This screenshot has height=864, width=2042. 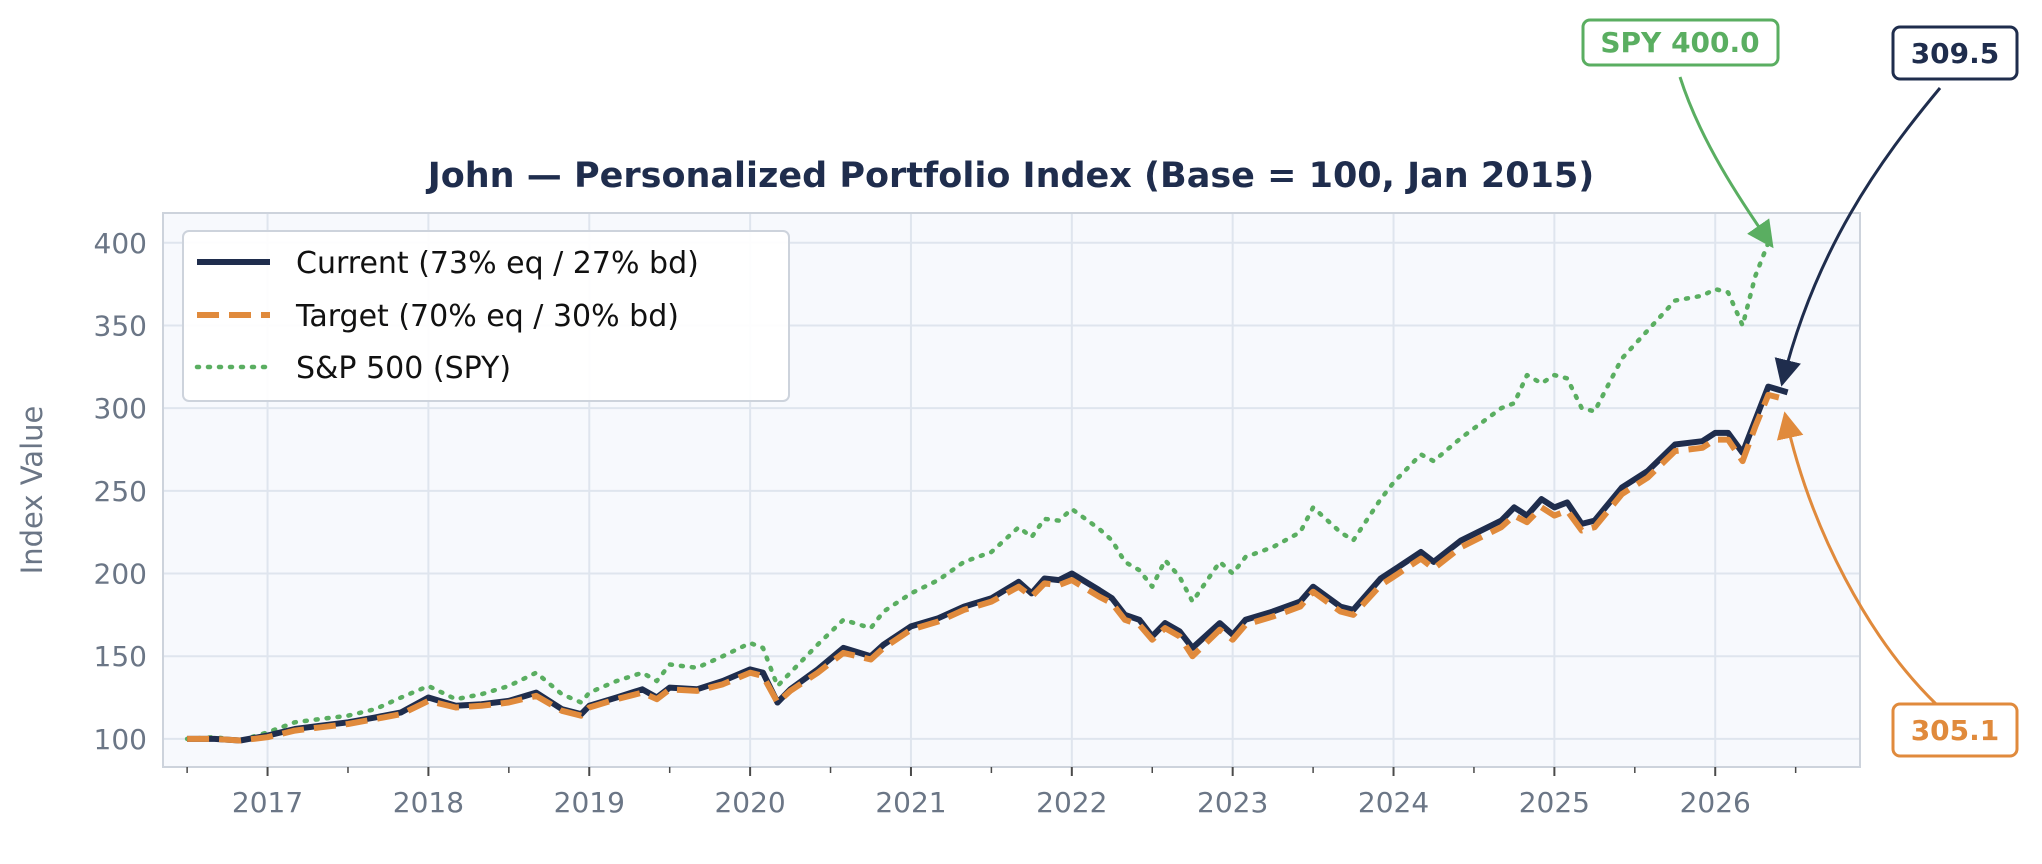 What do you see at coordinates (120, 243) in the screenshot?
I see `y-tick-label: 400` at bounding box center [120, 243].